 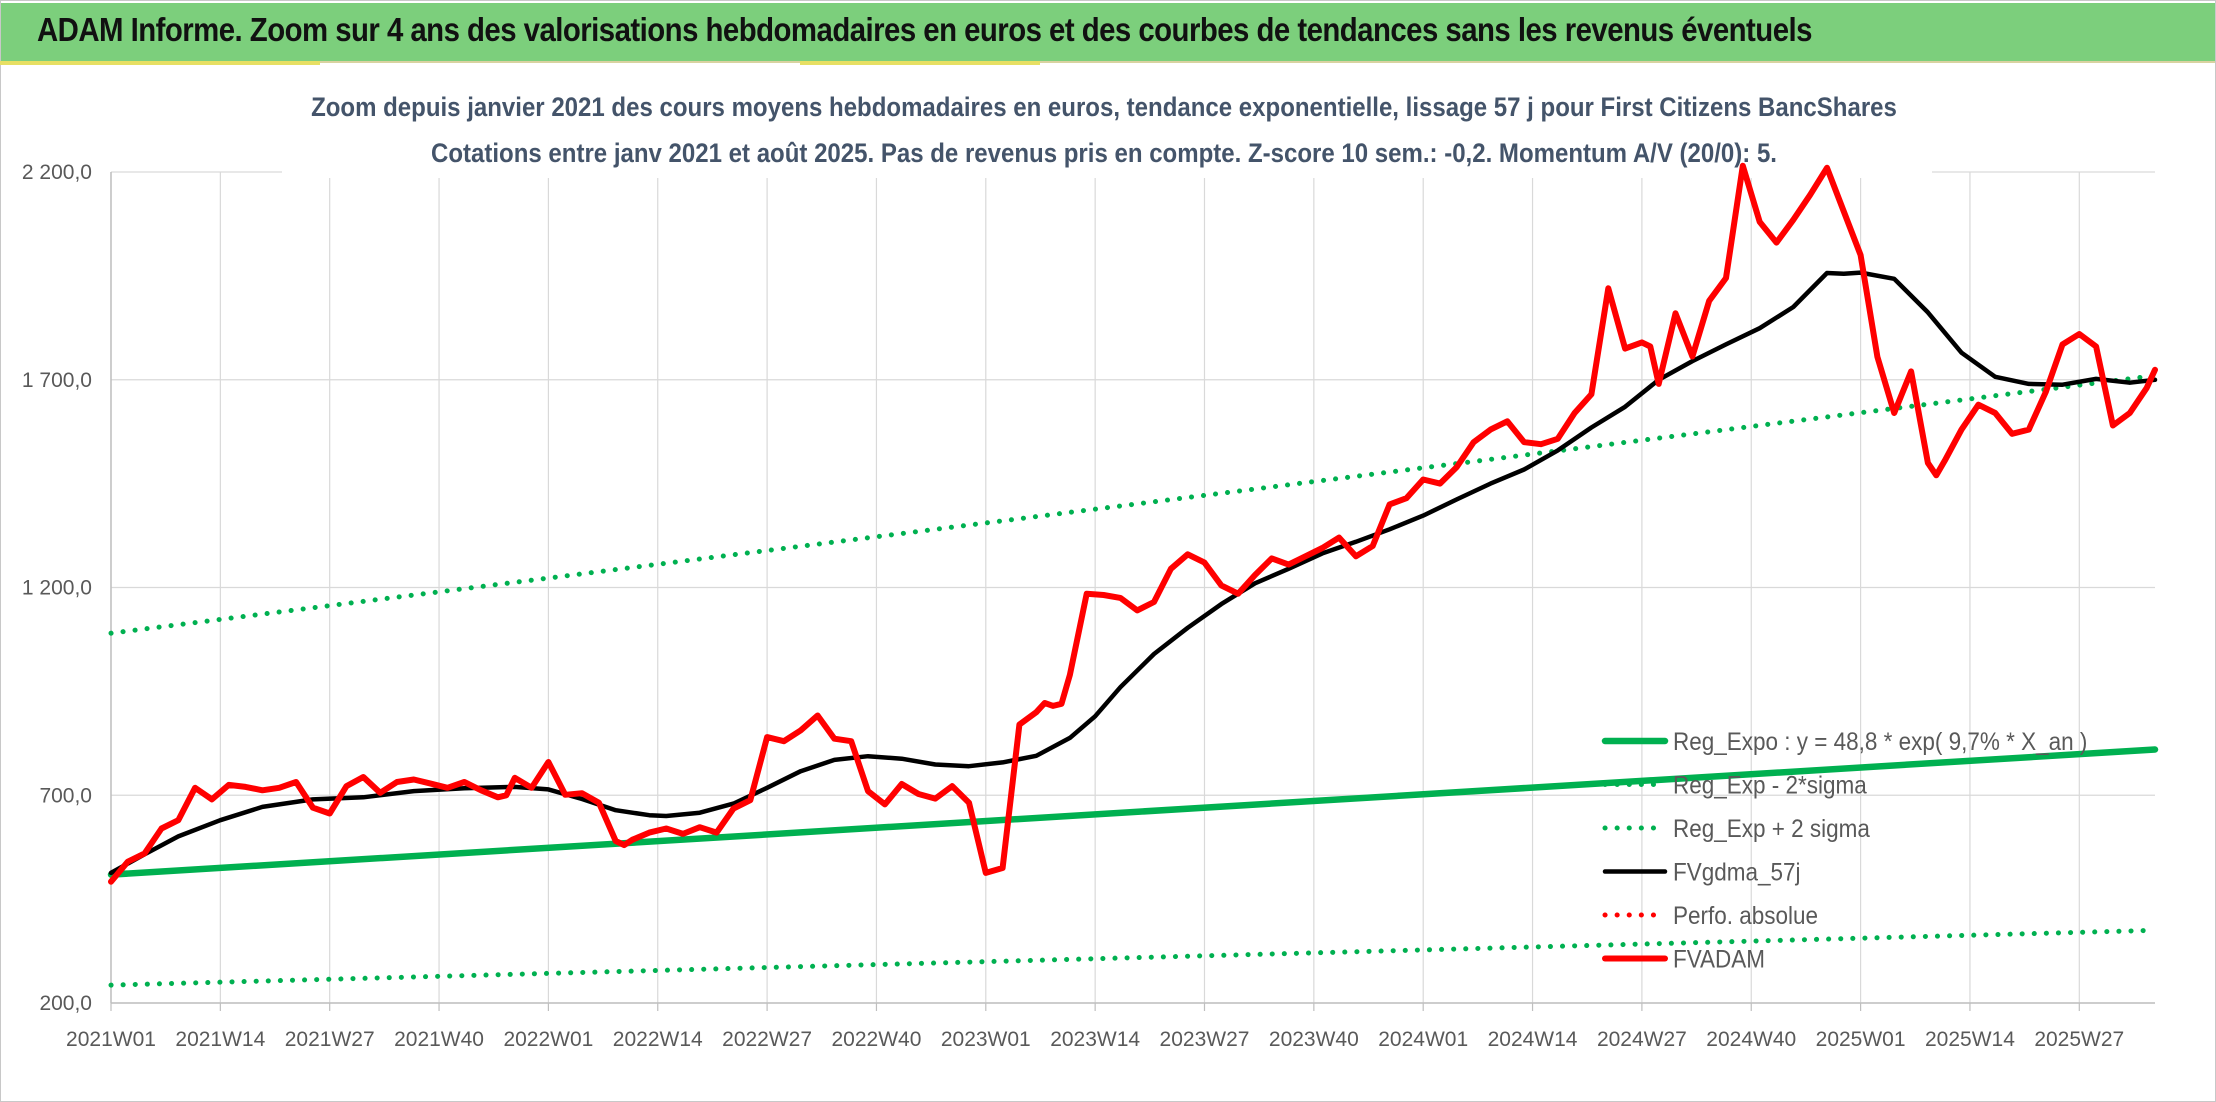 I want to click on legend-label-reg-expo-y-48-8-exp-9-7-x-an: Reg_Expo : y = 48,8 * exp( 9,7% * X_an ), so click(x=1880, y=742).